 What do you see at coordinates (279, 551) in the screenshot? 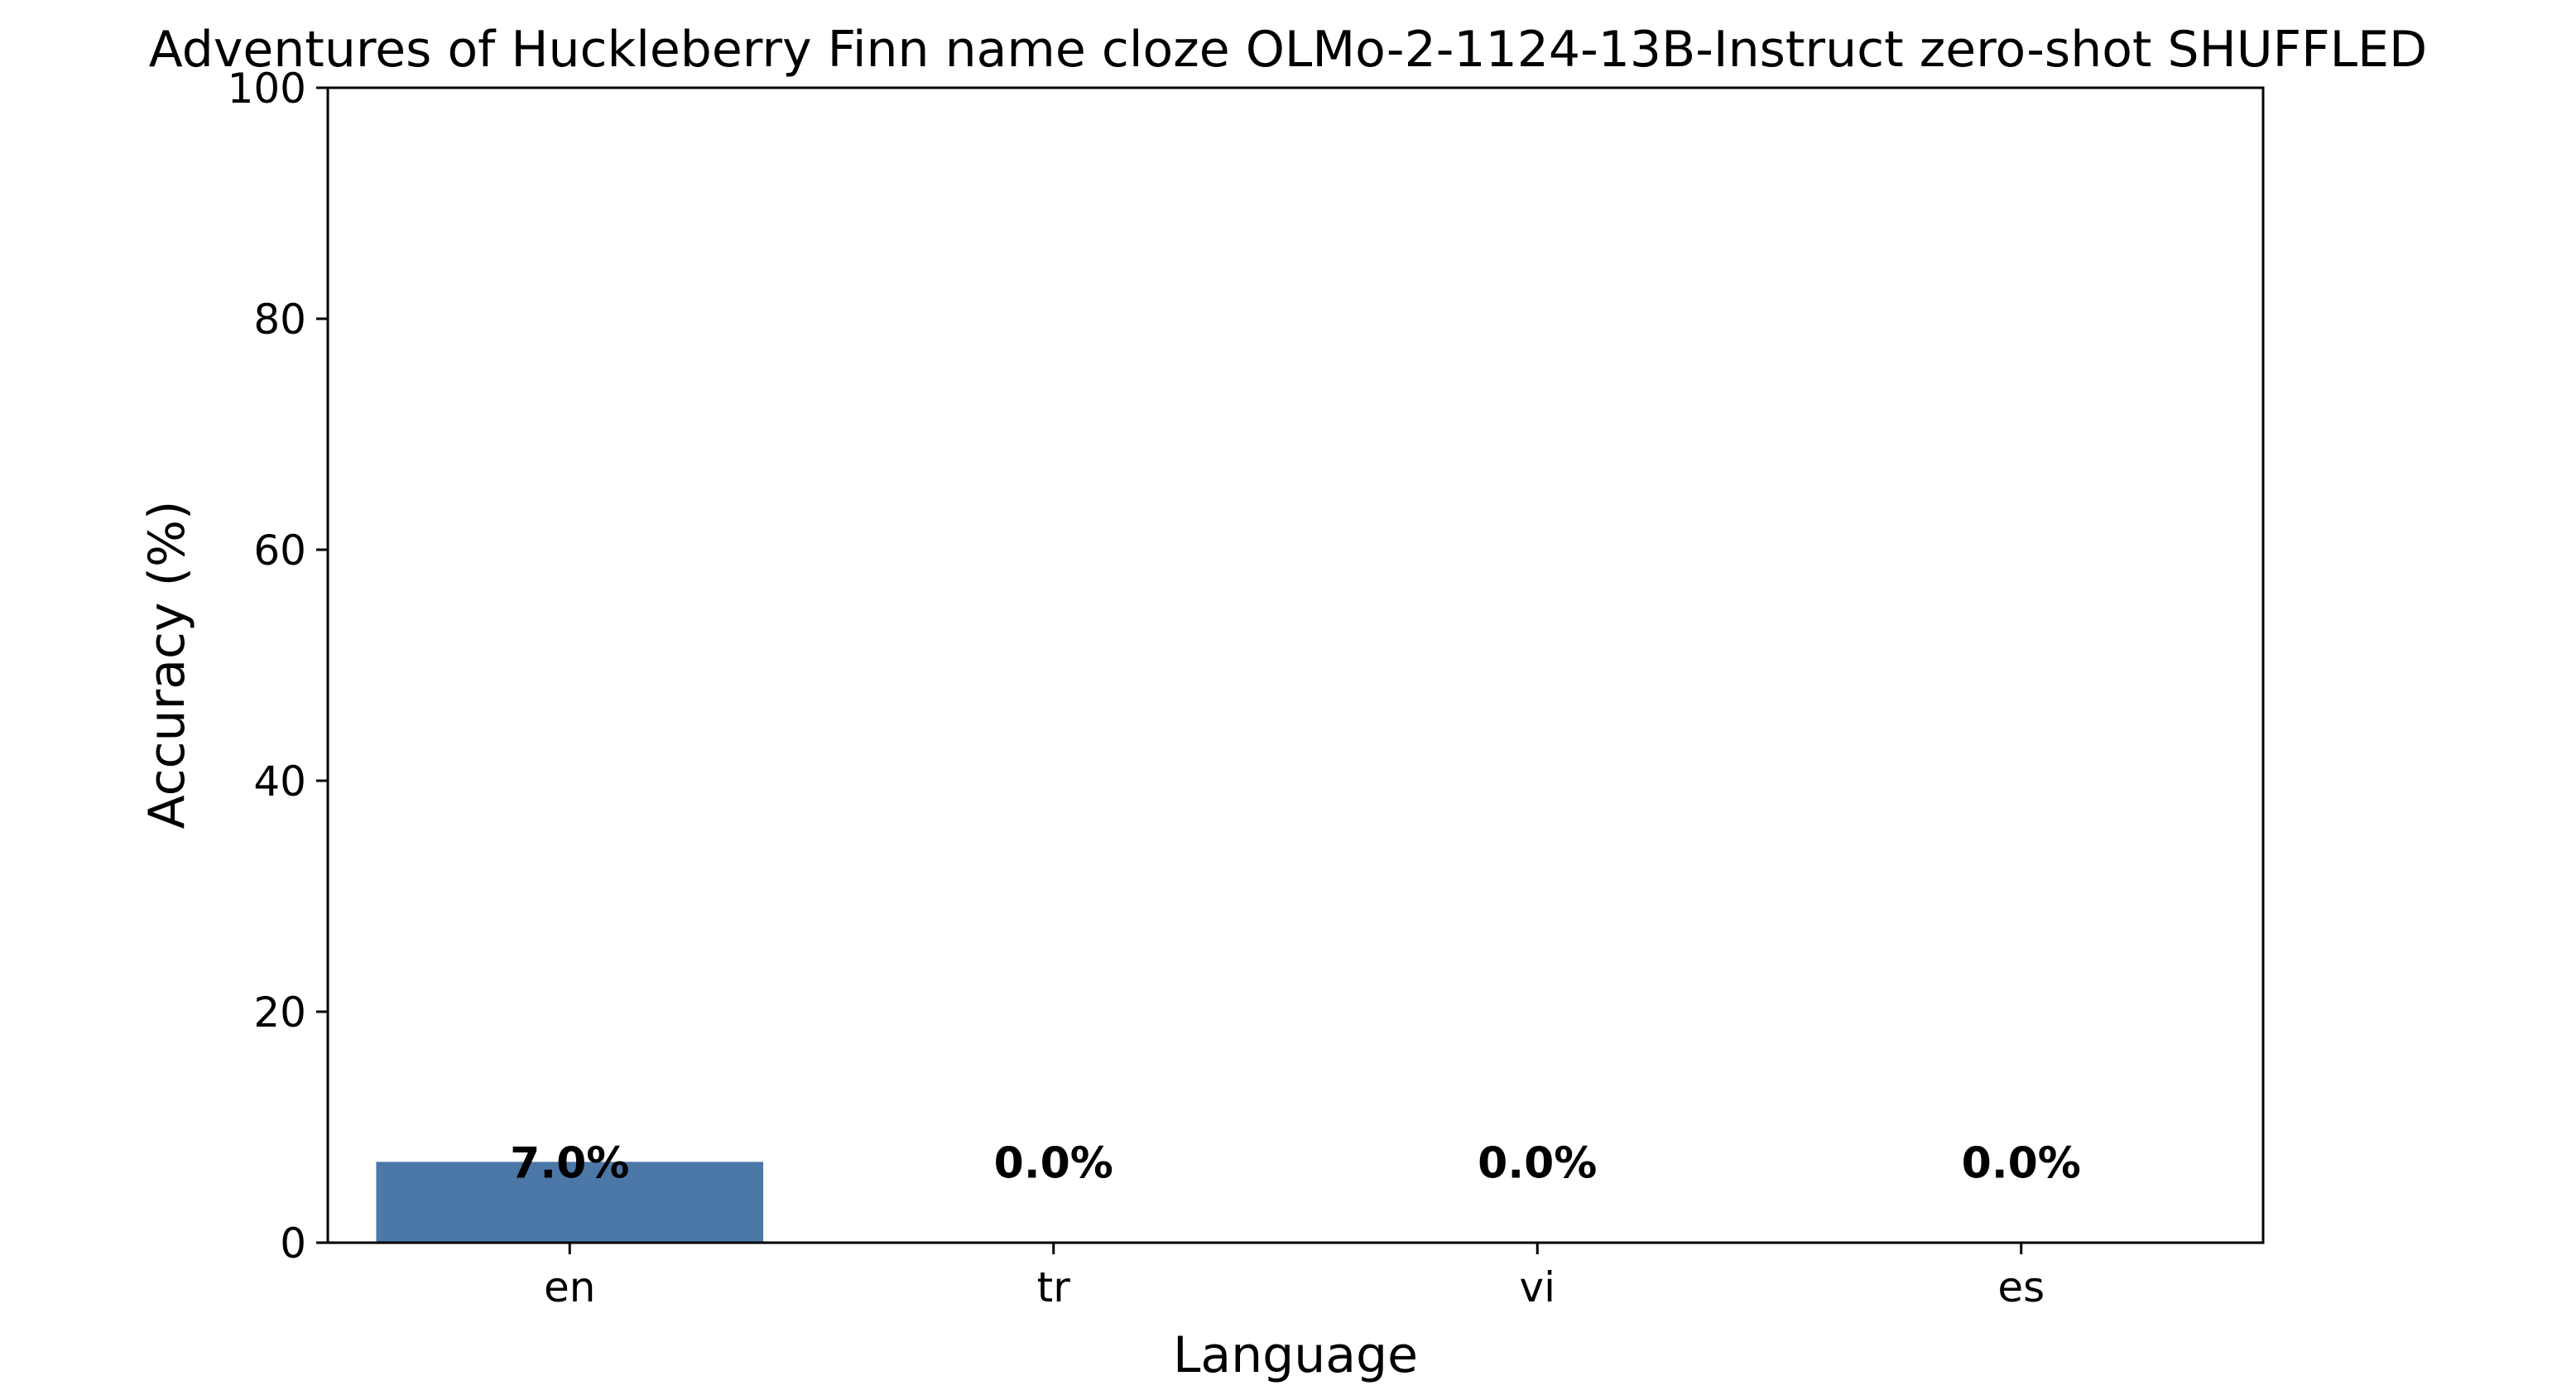
I see `y-tick-label-60: 60` at bounding box center [279, 551].